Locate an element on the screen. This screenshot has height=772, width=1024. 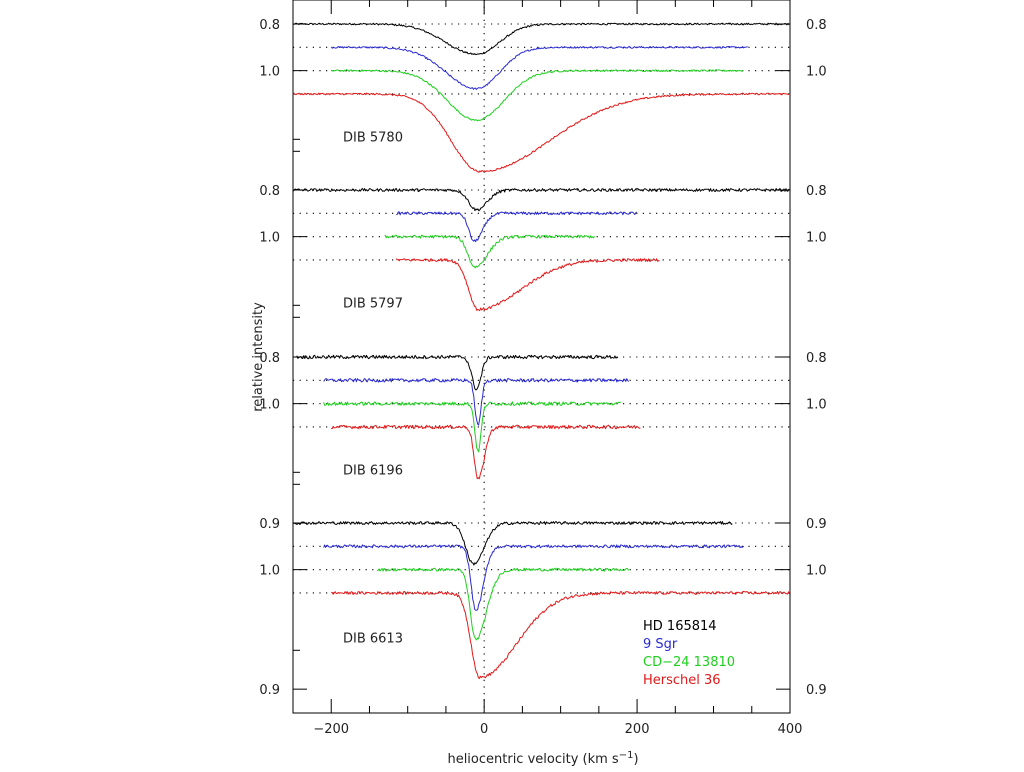
panel-label: DIB 5780 is located at coordinates (373, 137).